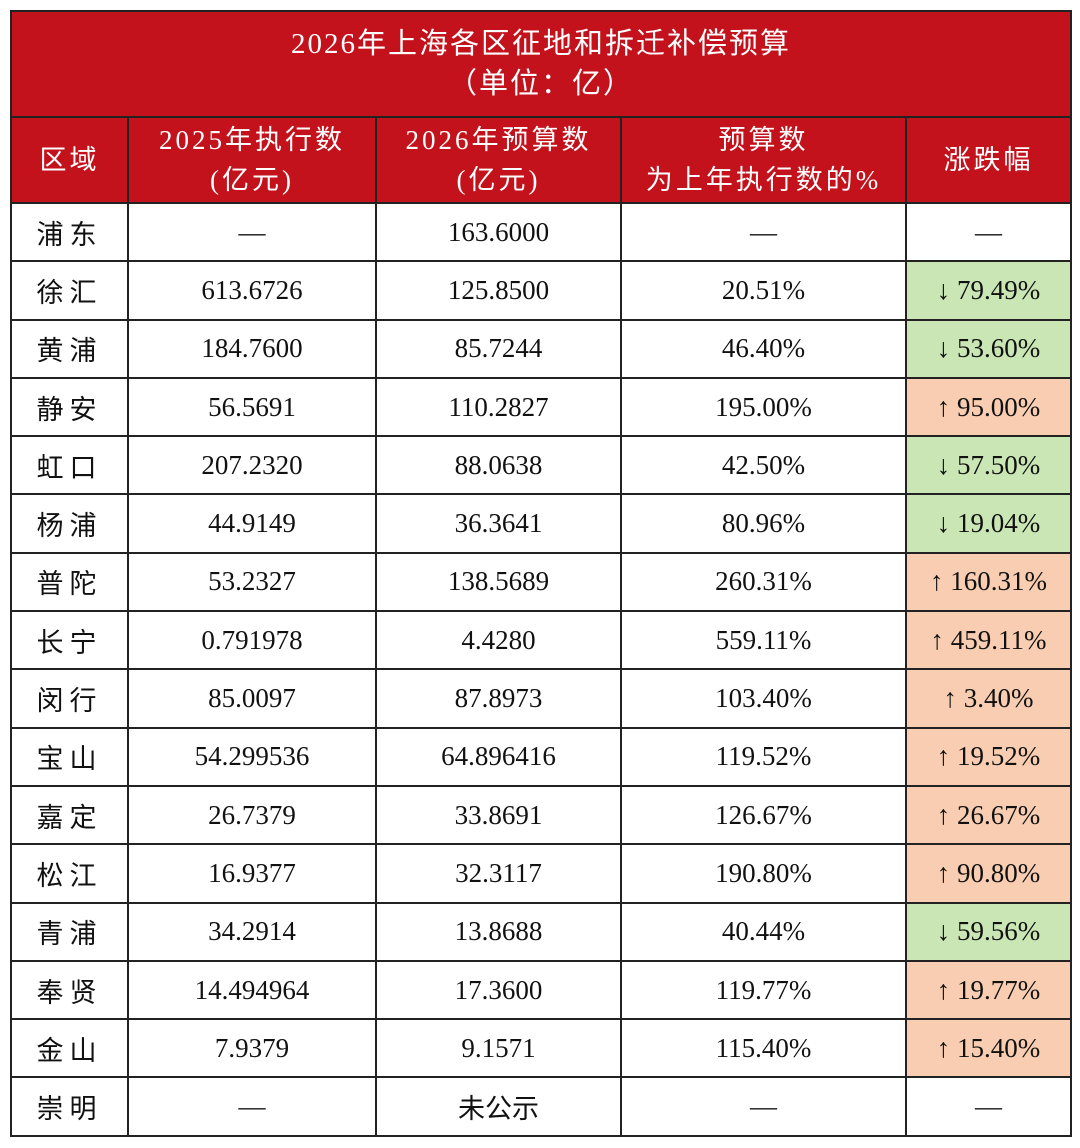  I want to click on value-cell: 46.40%, so click(763, 348).